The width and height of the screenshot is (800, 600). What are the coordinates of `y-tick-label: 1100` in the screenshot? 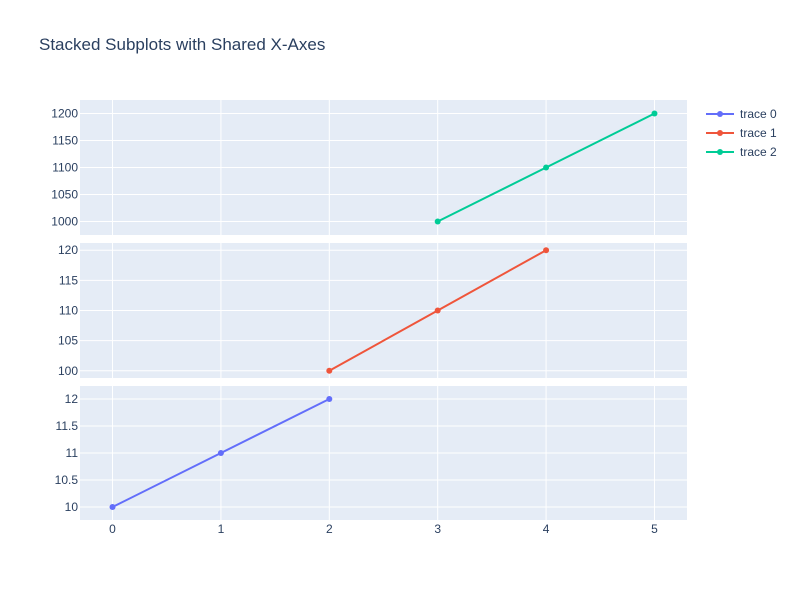 It's located at (65, 168).